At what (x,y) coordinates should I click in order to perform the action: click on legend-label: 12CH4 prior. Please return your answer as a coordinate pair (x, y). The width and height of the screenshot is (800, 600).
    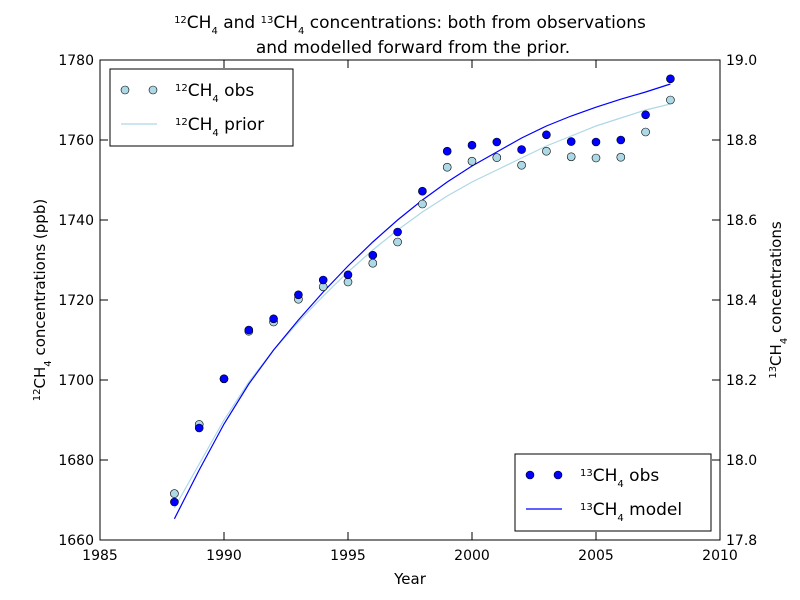
    Looking at the image, I should click on (219, 127).